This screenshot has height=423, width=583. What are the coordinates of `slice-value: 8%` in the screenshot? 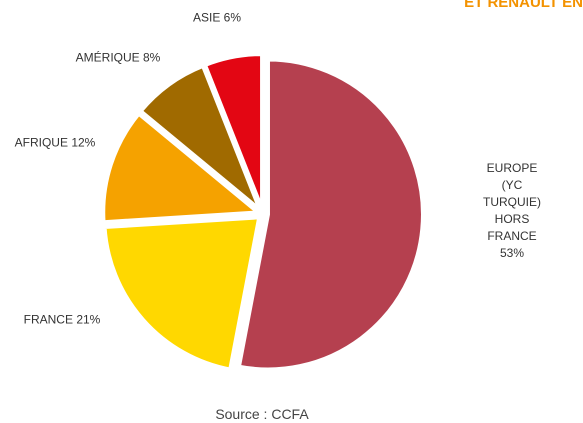 It's located at (152, 57).